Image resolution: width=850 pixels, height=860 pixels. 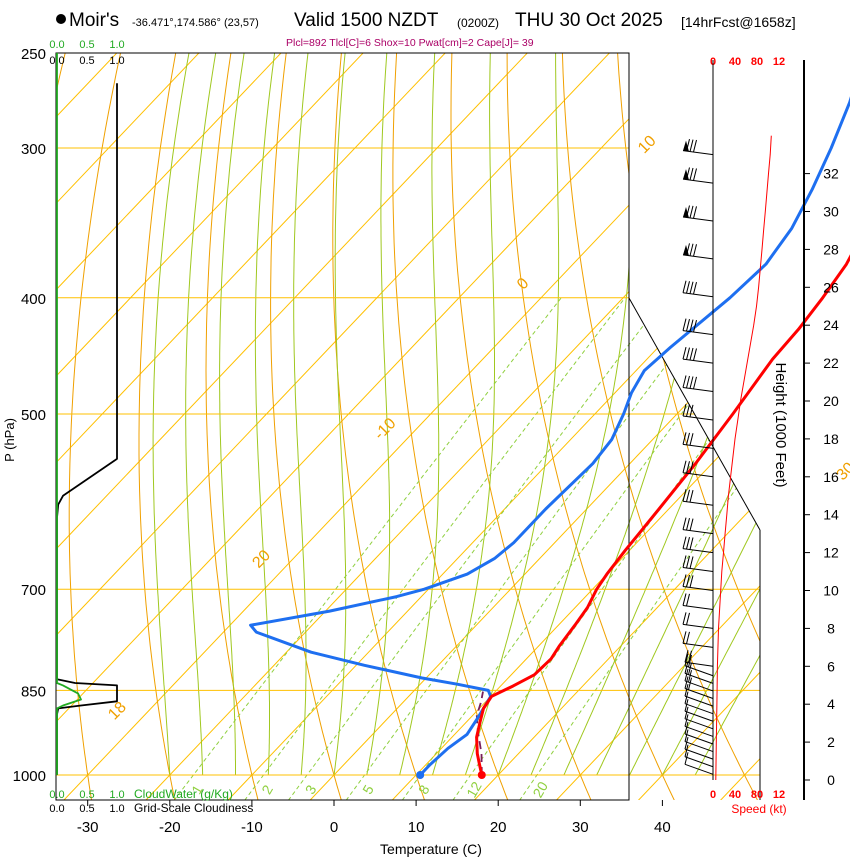 I want to click on location-name: Moir's, so click(x=94, y=20).